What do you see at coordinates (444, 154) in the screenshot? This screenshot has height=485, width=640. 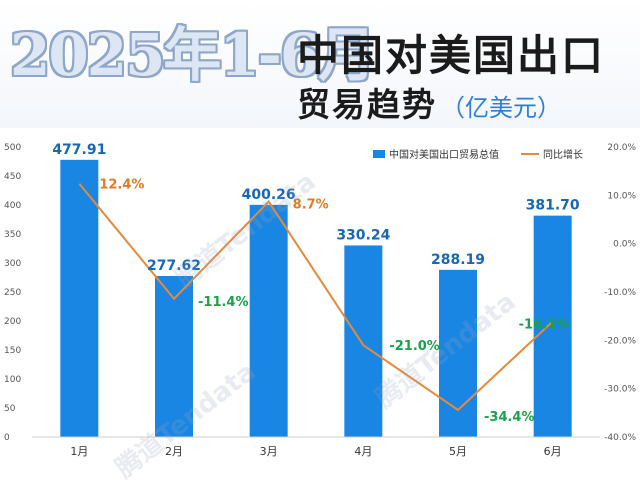 I see `legend-bar-label: 中国对美国出口贸易总值` at bounding box center [444, 154].